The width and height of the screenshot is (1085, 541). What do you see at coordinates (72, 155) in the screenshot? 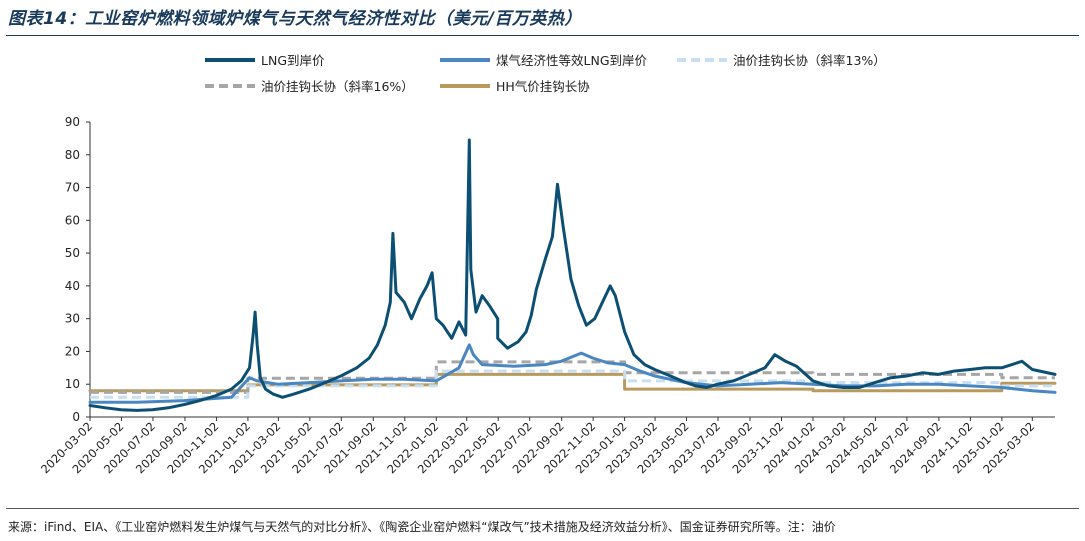
I see `y-tick-label: 80` at bounding box center [72, 155].